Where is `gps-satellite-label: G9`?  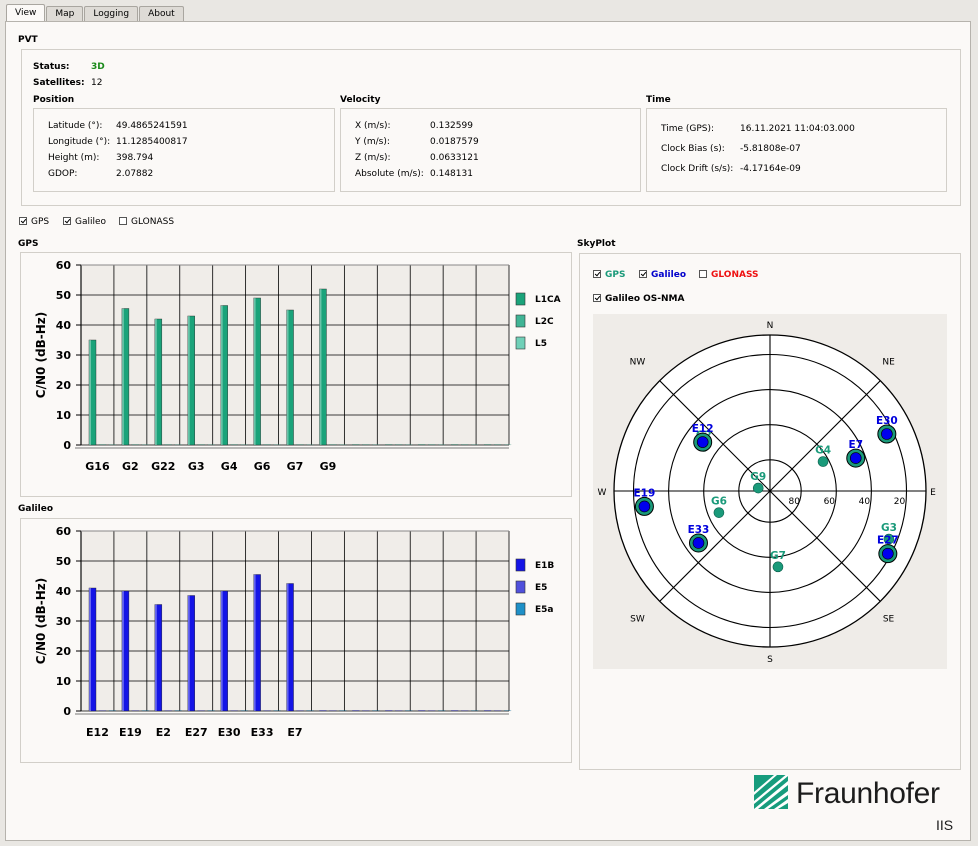
gps-satellite-label: G9 is located at coordinates (758, 477).